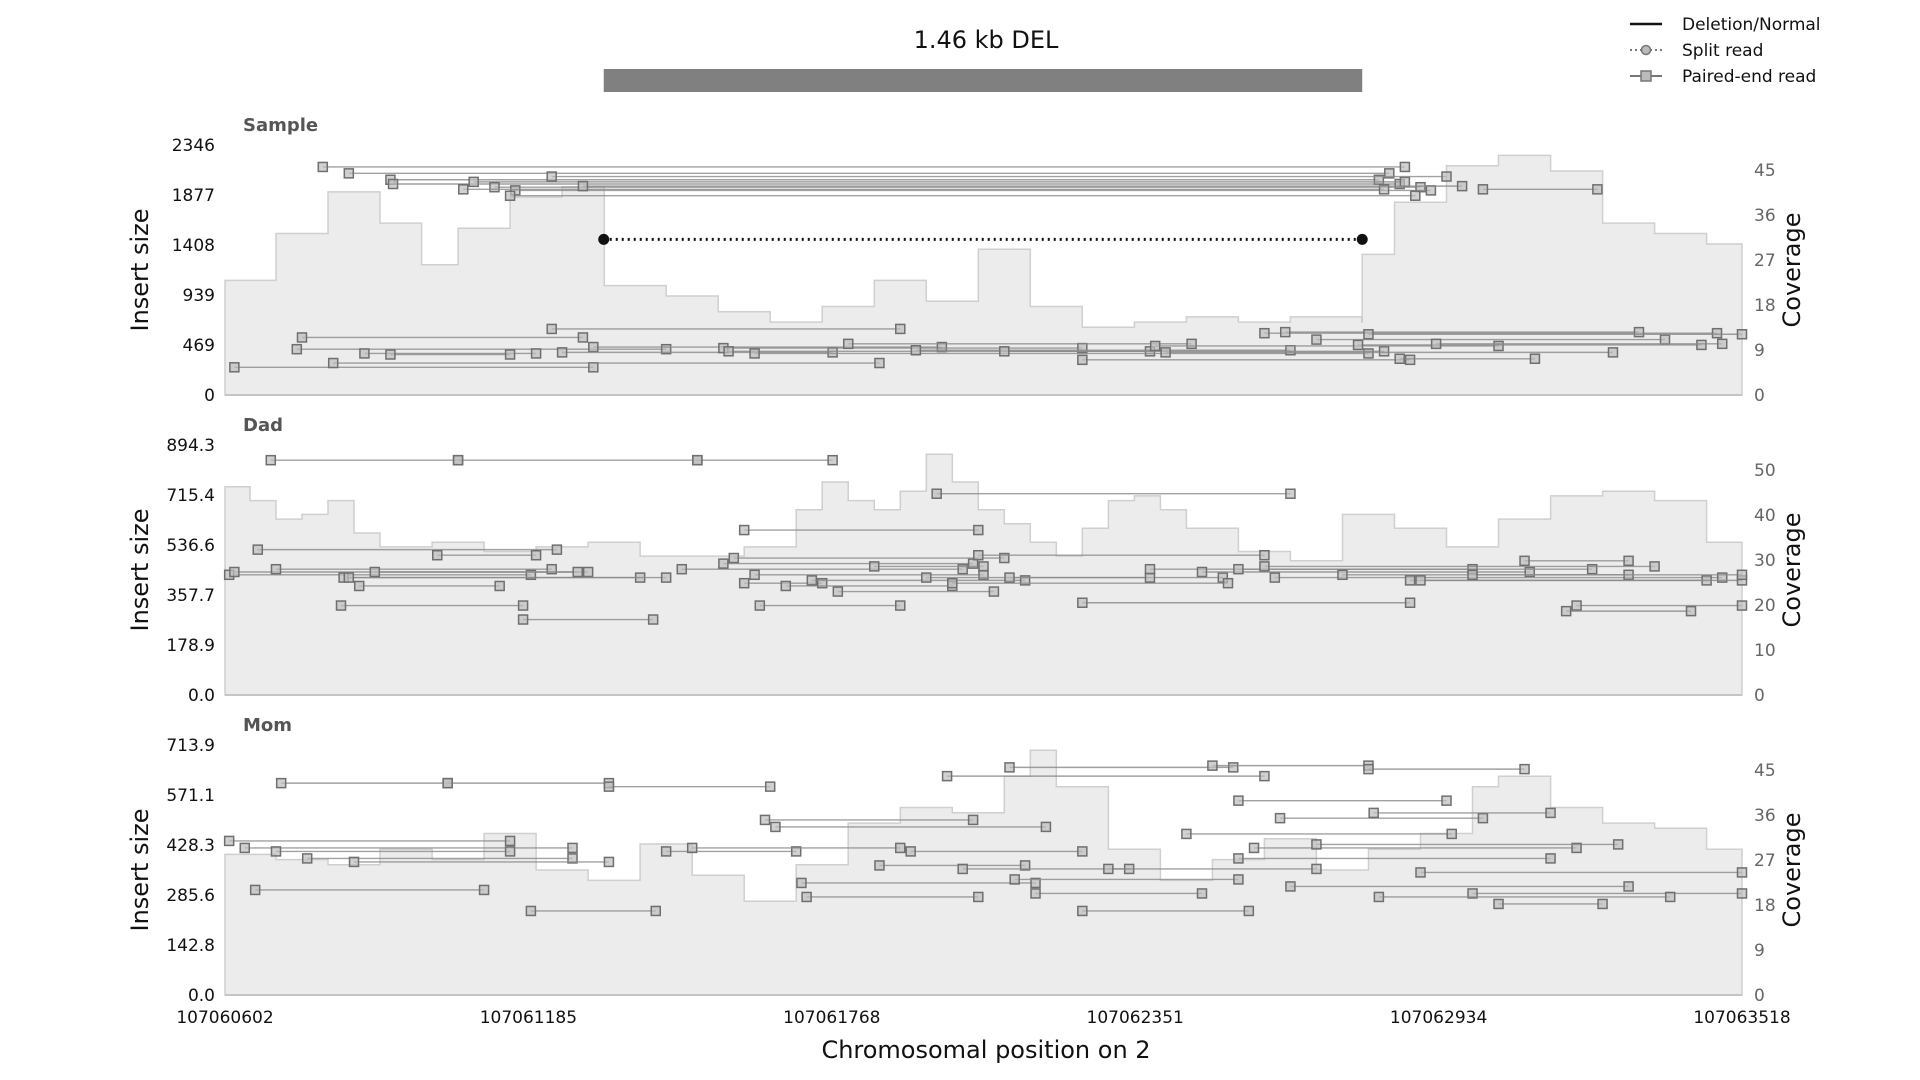 This screenshot has width=1920, height=1080. Describe the element at coordinates (1759, 951) in the screenshot. I see `y2-tick-label: 9` at that location.